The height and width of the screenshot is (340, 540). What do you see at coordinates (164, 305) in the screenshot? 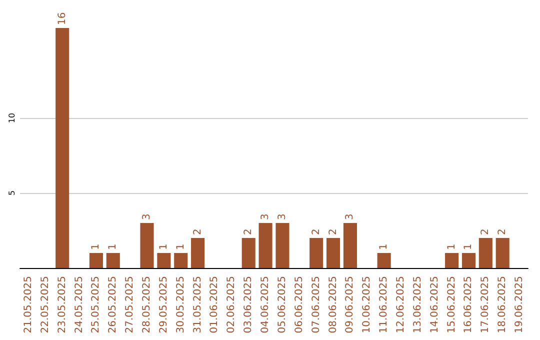
I see `x-tick-label: 29.05.2025` at bounding box center [164, 305].